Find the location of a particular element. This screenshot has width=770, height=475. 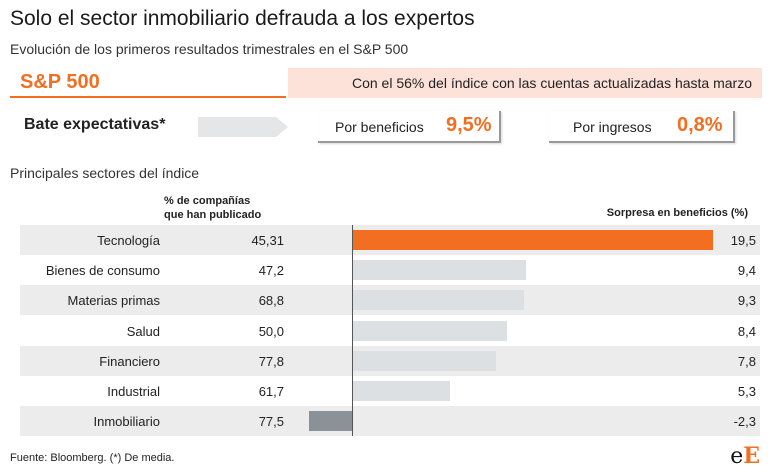

sector-name: Salud is located at coordinates (143, 331).